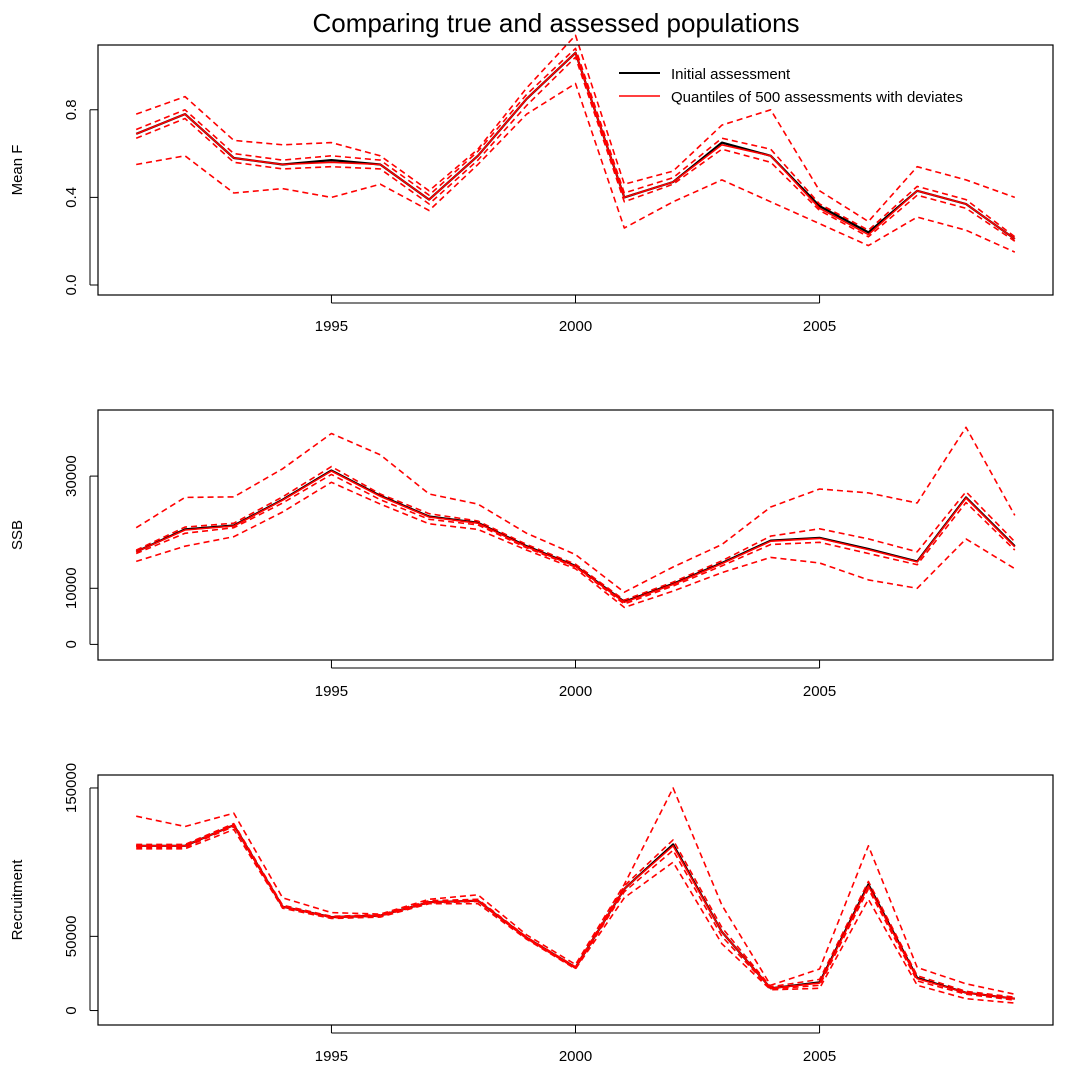  What do you see at coordinates (71, 109) in the screenshot?
I see `y-tick-label-mean-f-2: 0.8` at bounding box center [71, 109].